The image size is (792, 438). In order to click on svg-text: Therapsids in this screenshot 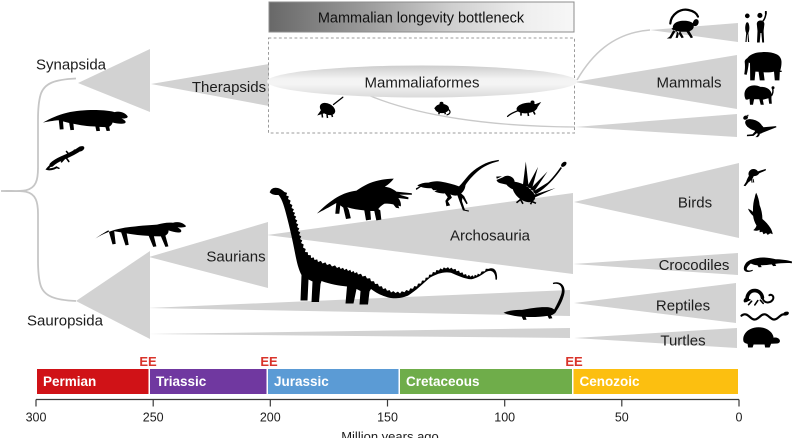, I will do `click(229, 87)`.